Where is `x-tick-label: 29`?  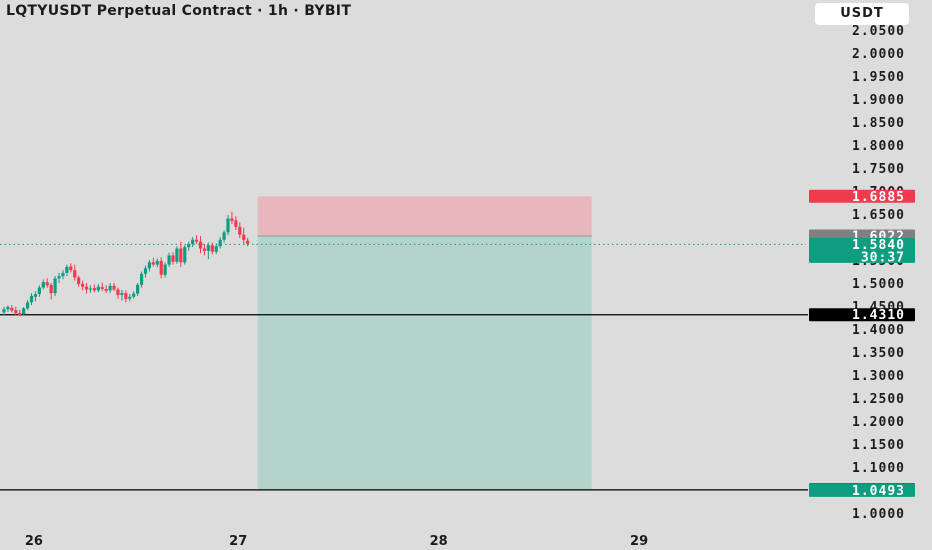 x-tick-label: 29 is located at coordinates (639, 541).